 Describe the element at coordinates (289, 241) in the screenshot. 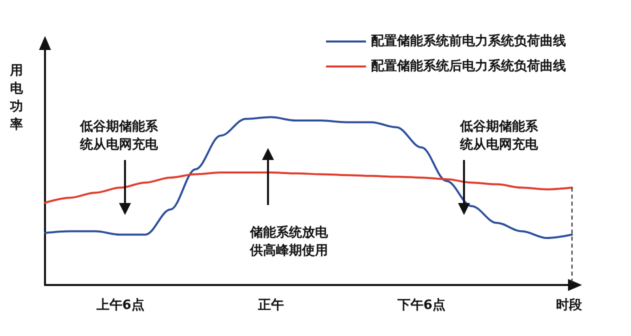

I see `annotation: 储能系统放电供高峰期使用` at that location.